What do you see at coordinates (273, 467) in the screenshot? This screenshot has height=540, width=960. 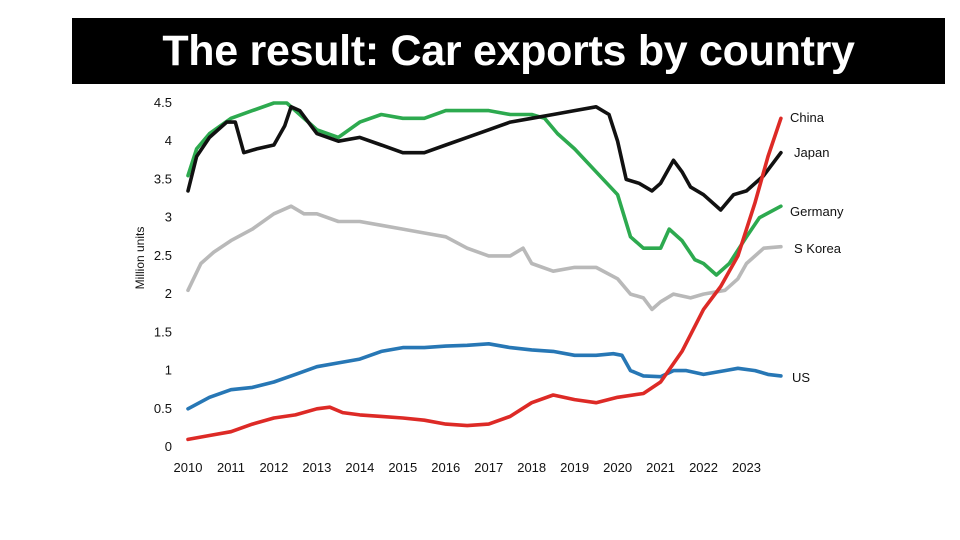 I see `x-tick-label: 2012` at bounding box center [273, 467].